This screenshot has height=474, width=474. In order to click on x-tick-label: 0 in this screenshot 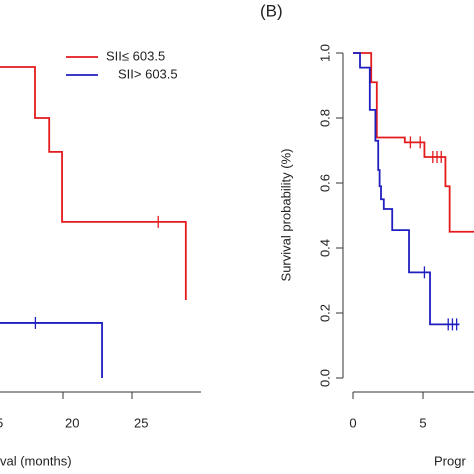, I will do `click(352, 422)`.